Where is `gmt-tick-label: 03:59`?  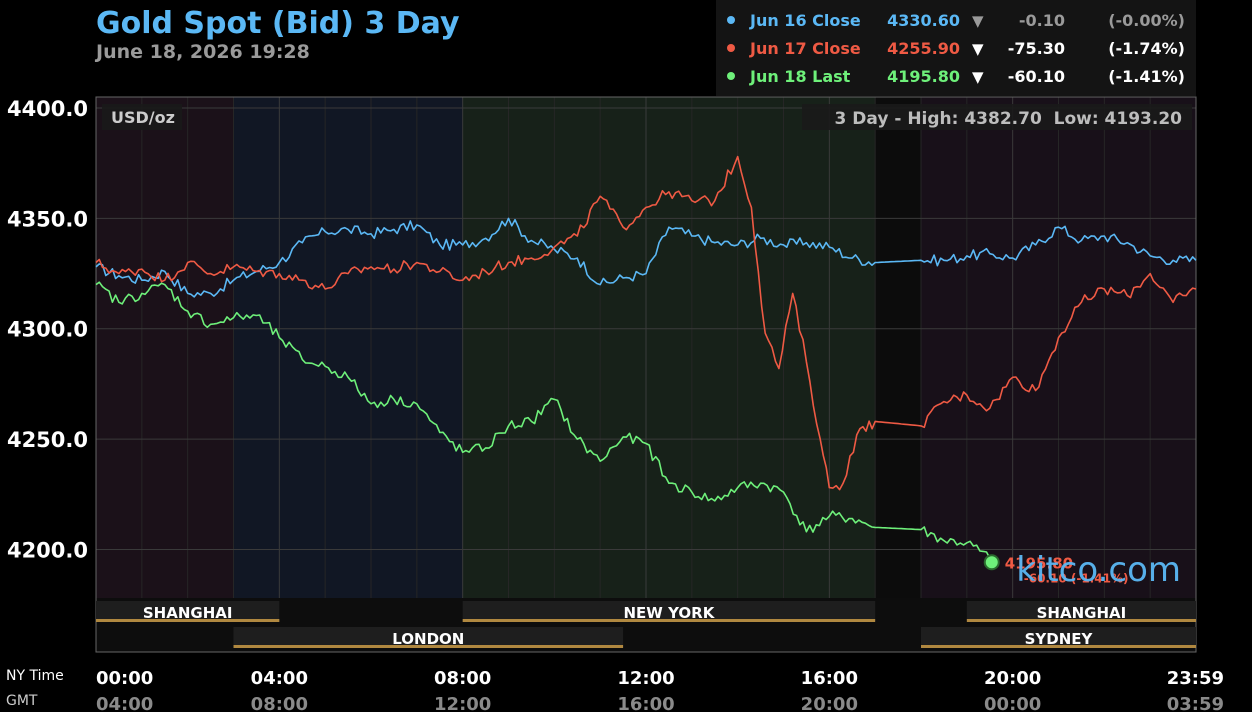
gmt-tick-label: 03:59 is located at coordinates (1195, 703).